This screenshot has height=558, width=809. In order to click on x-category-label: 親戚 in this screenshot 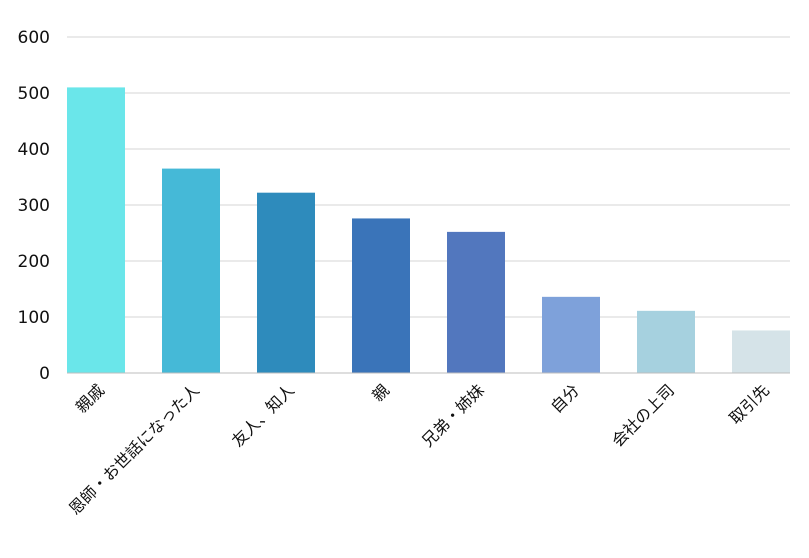, I will do `click(90, 399)`.